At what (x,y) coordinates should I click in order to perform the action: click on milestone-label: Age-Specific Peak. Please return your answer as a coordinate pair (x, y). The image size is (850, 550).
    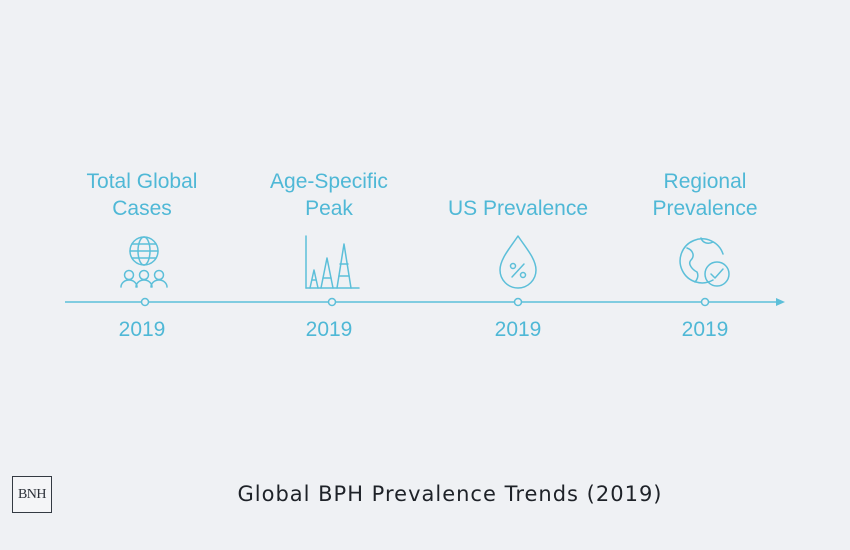
    Looking at the image, I should click on (329, 195).